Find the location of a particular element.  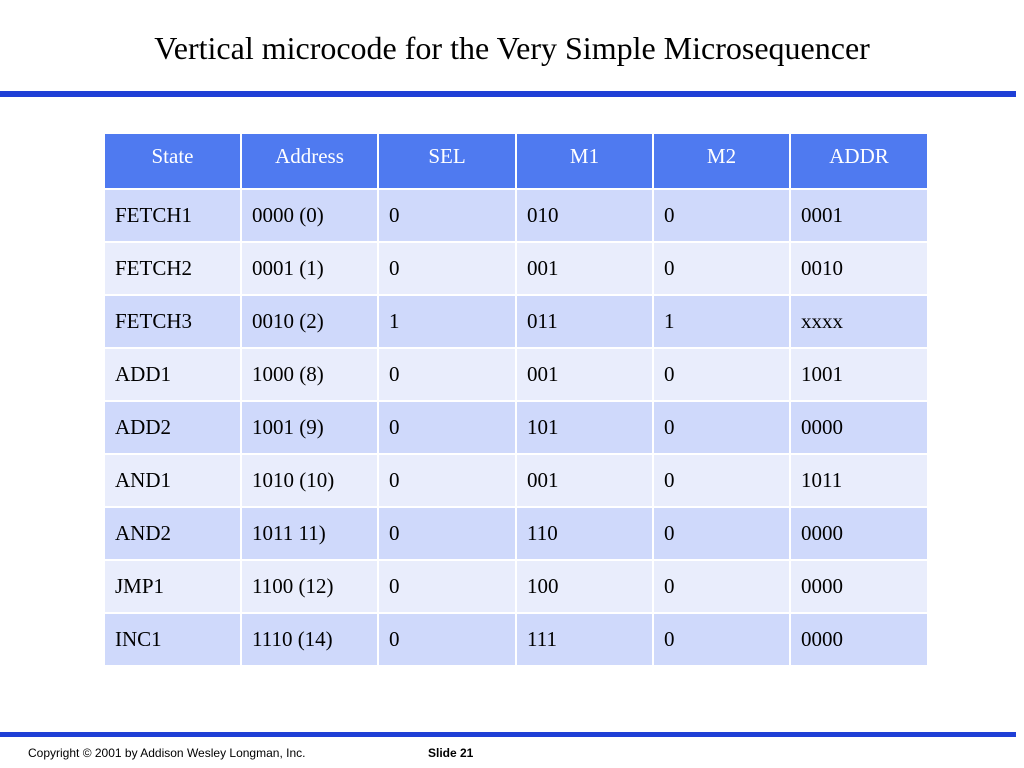

cell-addr: 1001 is located at coordinates (859, 374).